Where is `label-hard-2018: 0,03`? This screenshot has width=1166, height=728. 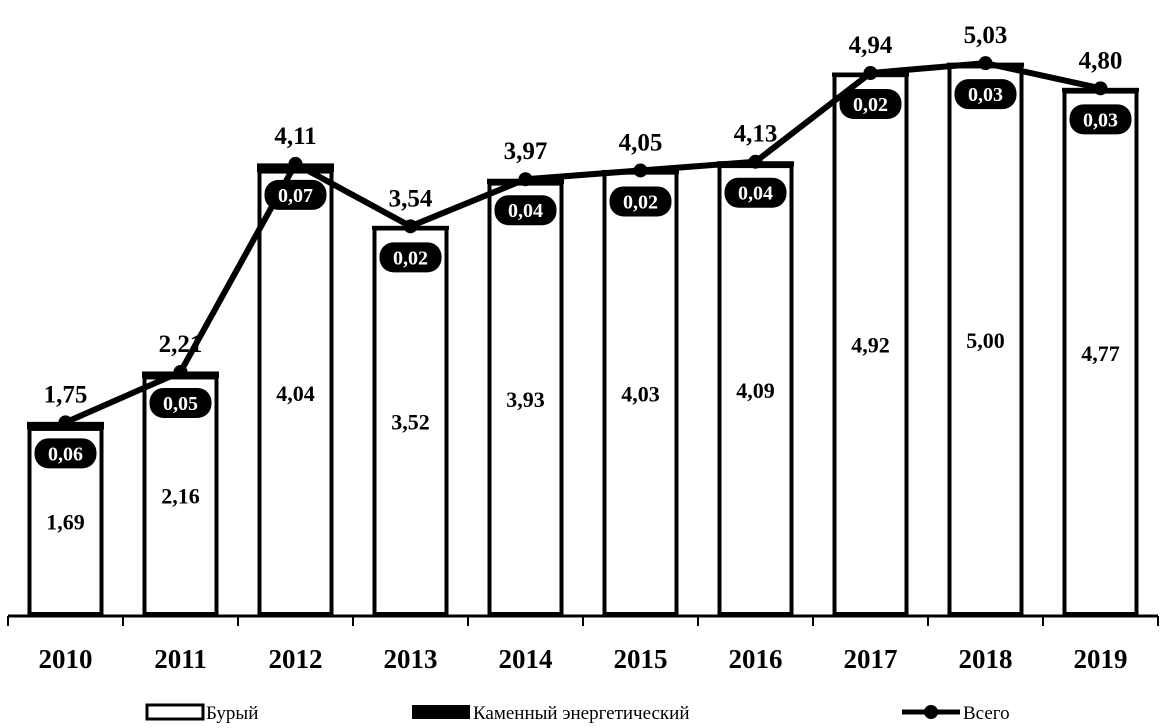
label-hard-2018: 0,03 is located at coordinates (985, 95).